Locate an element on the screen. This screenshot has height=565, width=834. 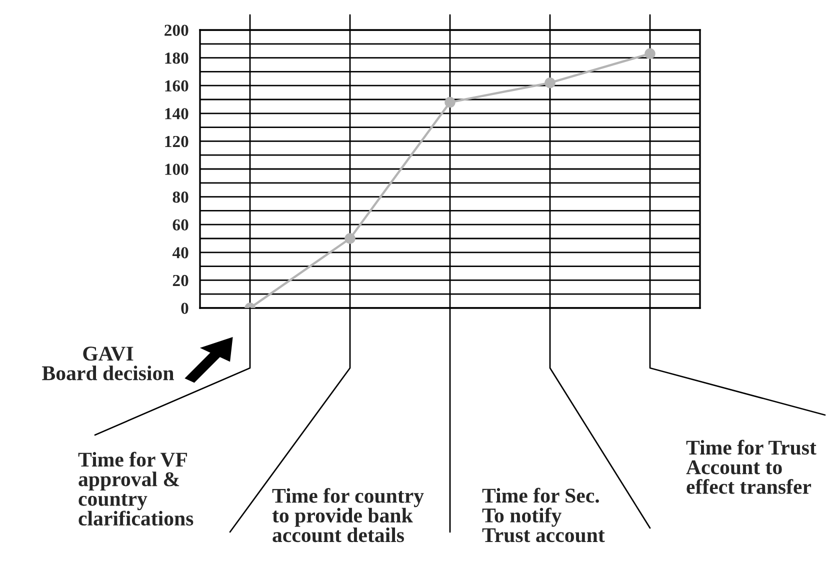
text: Time for Trust Account to effect transfer is located at coordinates (751, 467).